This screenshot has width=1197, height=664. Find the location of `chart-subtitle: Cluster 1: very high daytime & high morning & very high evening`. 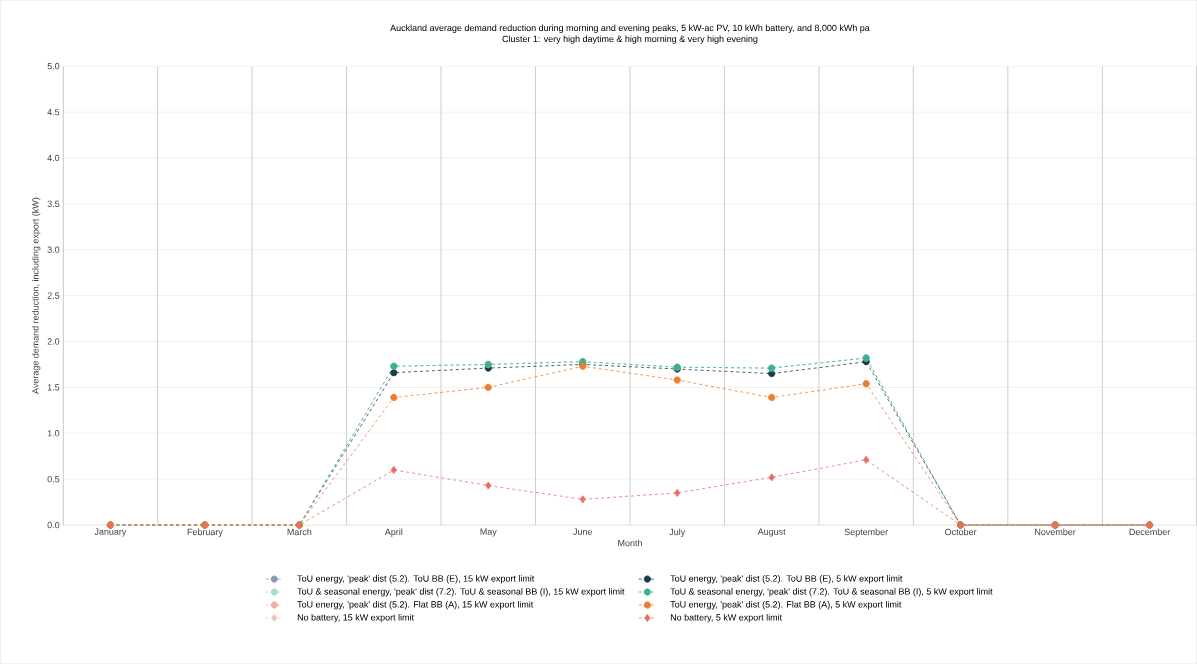

chart-subtitle: Cluster 1: very high daytime & high morning & very high evening is located at coordinates (630, 39).